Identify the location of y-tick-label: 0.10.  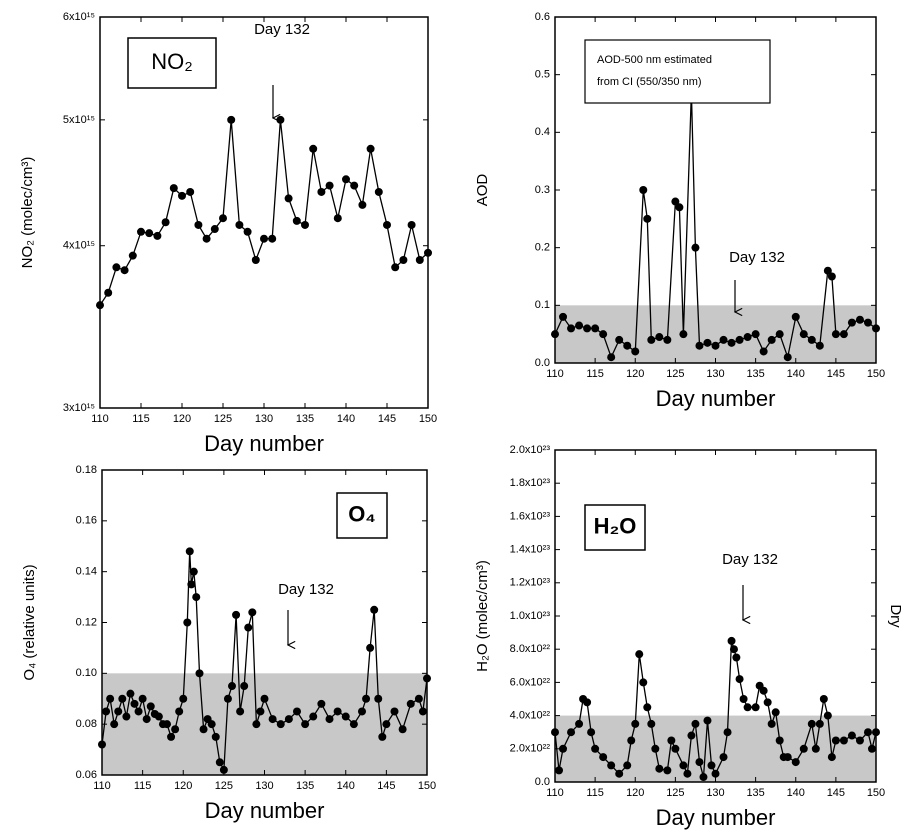
(86, 673).